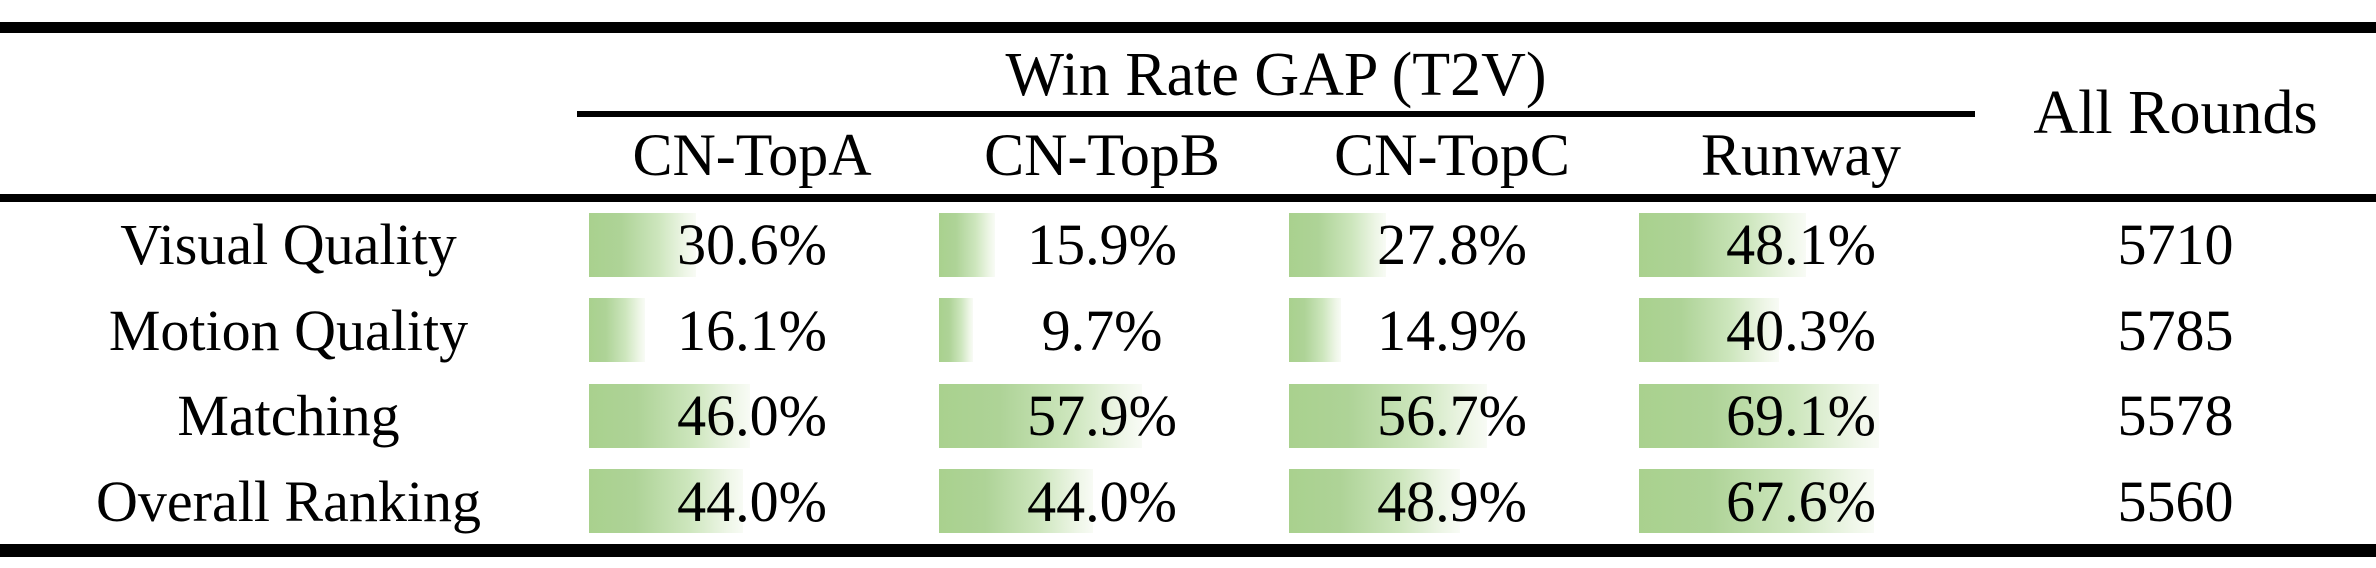 The image size is (2376, 568). Describe the element at coordinates (1188, 198) in the screenshot. I see `table-mid-rule` at that location.